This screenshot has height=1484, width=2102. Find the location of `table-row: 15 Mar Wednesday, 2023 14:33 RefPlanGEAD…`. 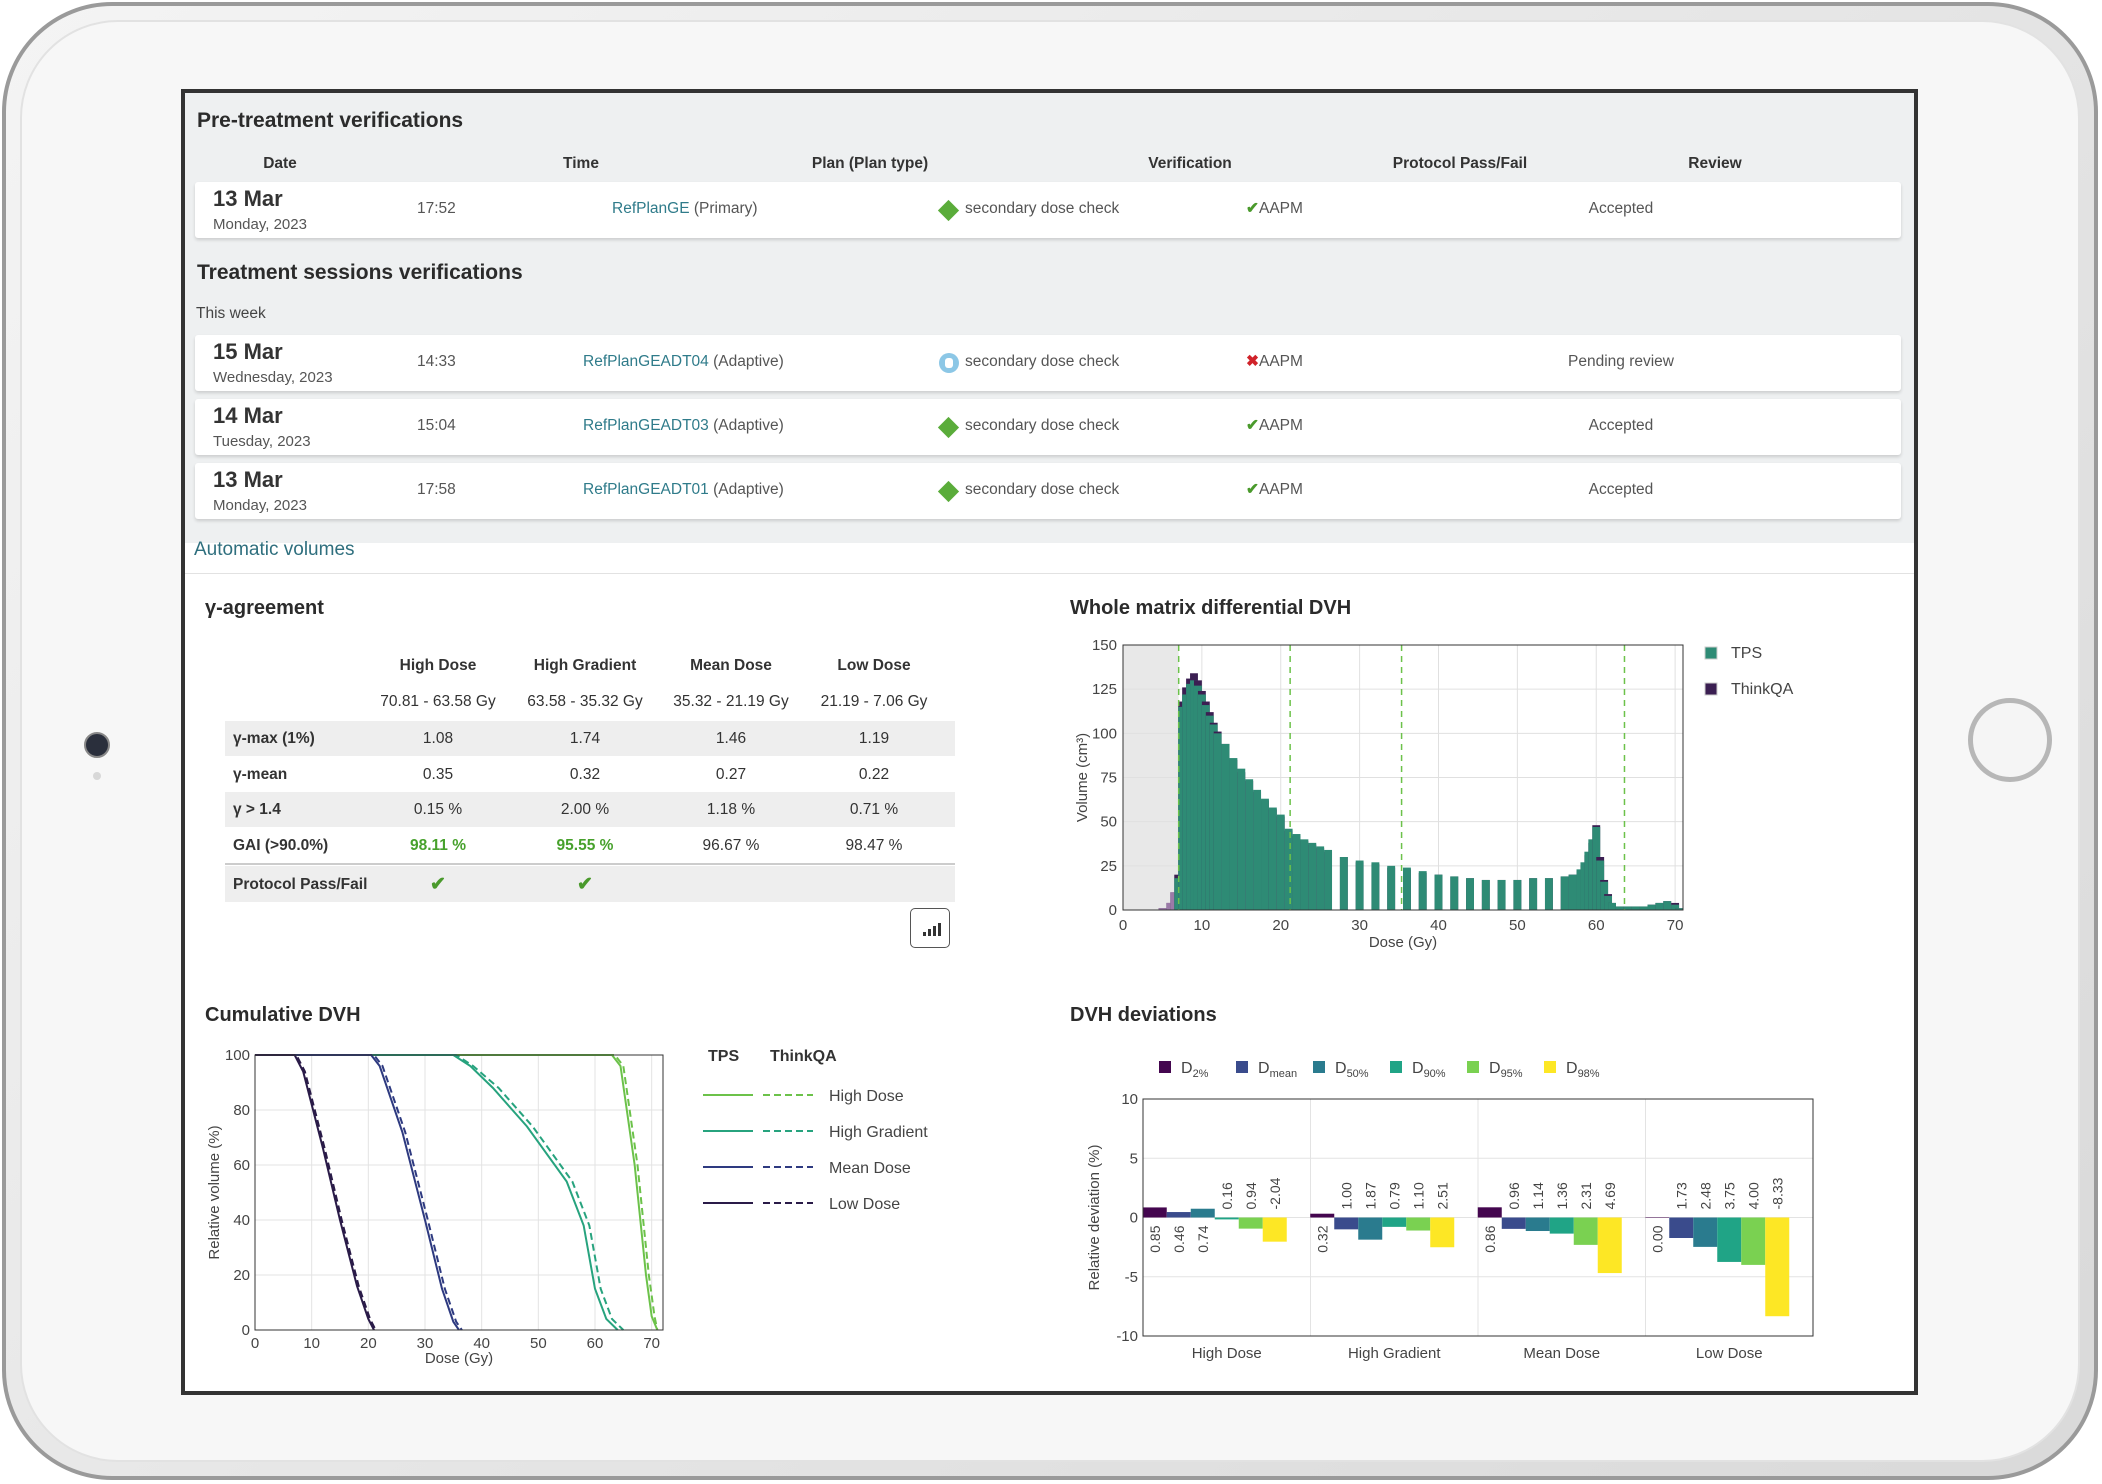

table-row: 15 Mar Wednesday, 2023 14:33 RefPlanGEAD… is located at coordinates (1048, 363).